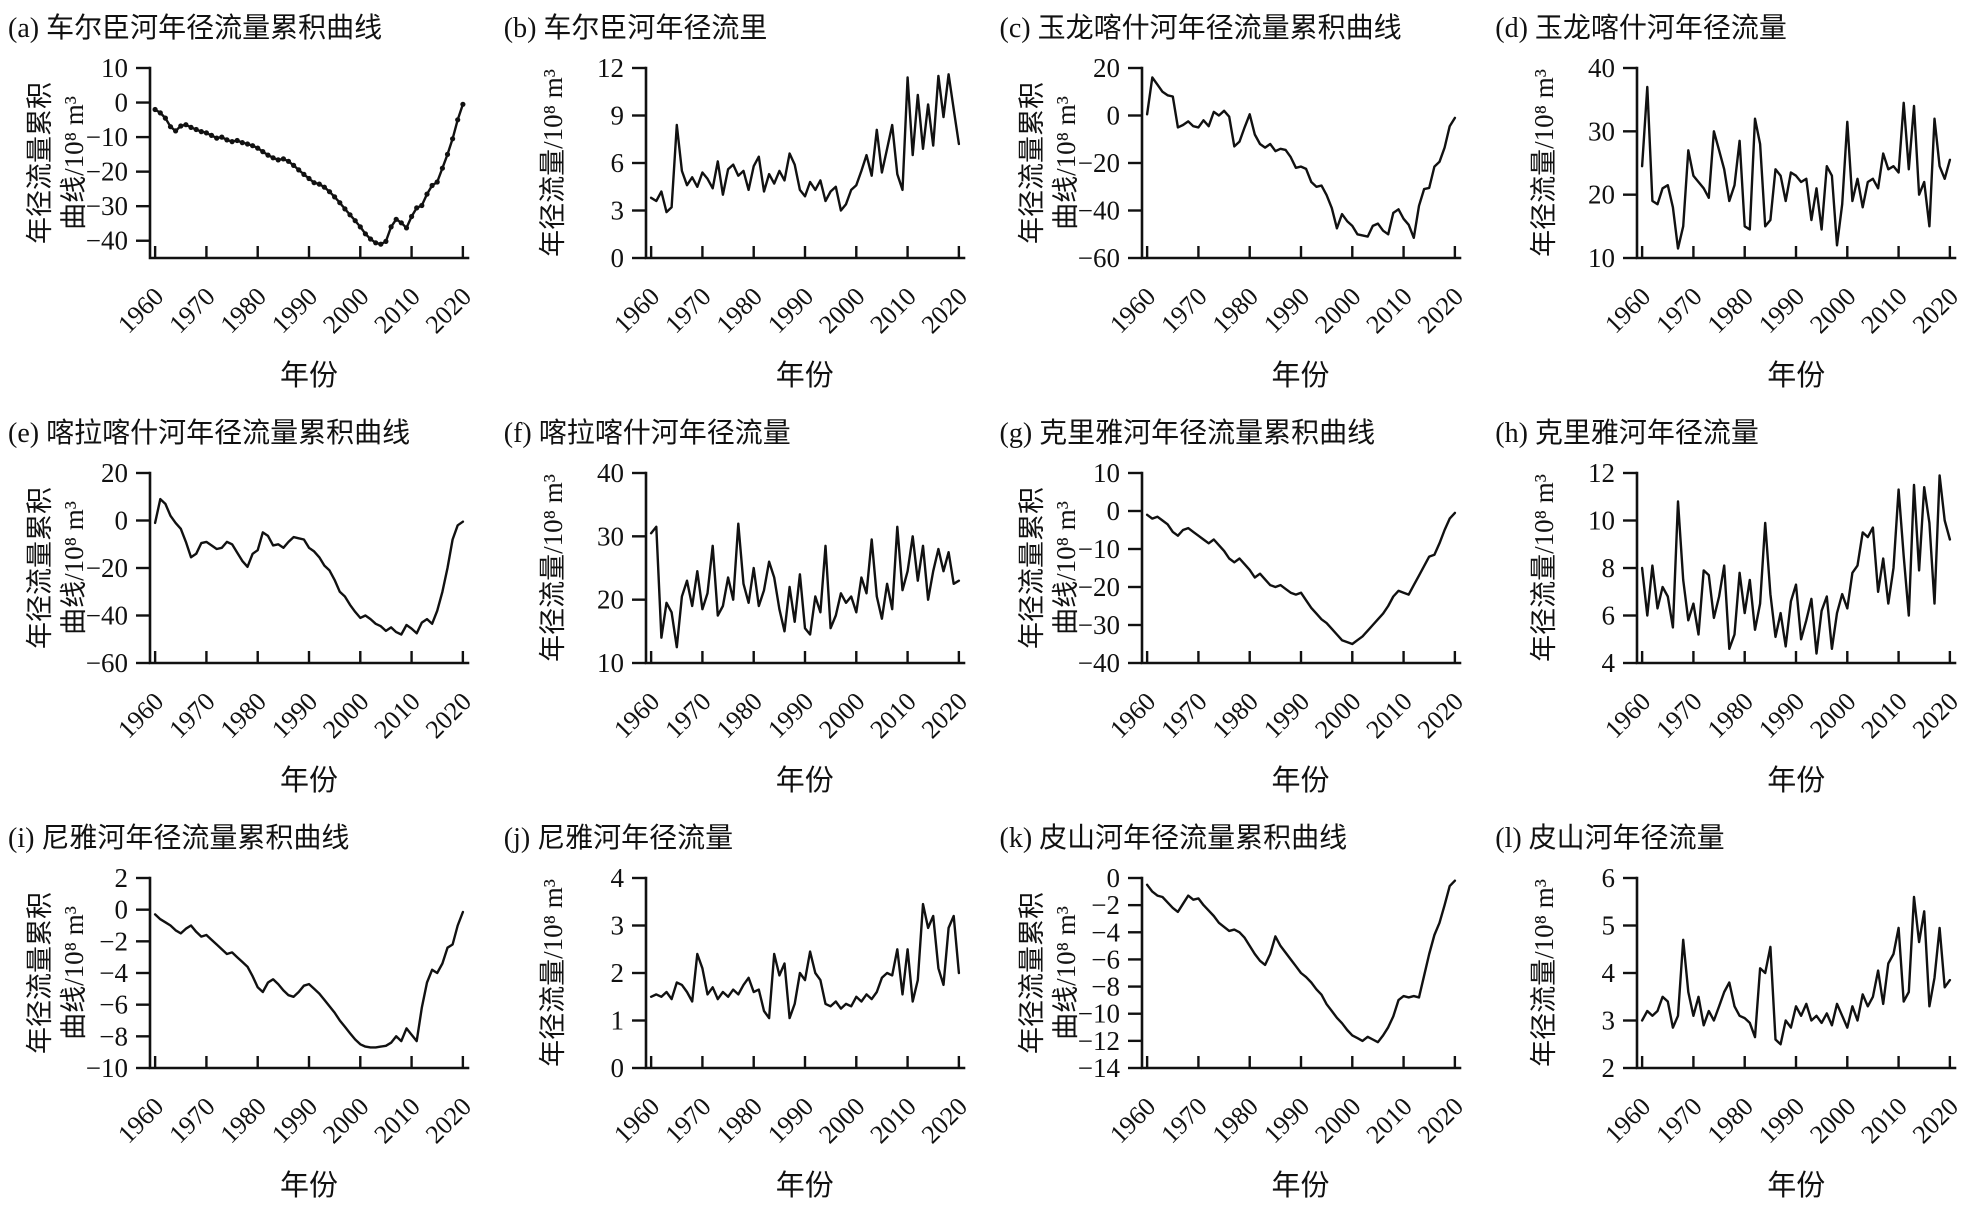 The height and width of the screenshot is (1215, 1983). What do you see at coordinates (113, 941) in the screenshot?
I see `y-tick-label: −2` at bounding box center [113, 941].